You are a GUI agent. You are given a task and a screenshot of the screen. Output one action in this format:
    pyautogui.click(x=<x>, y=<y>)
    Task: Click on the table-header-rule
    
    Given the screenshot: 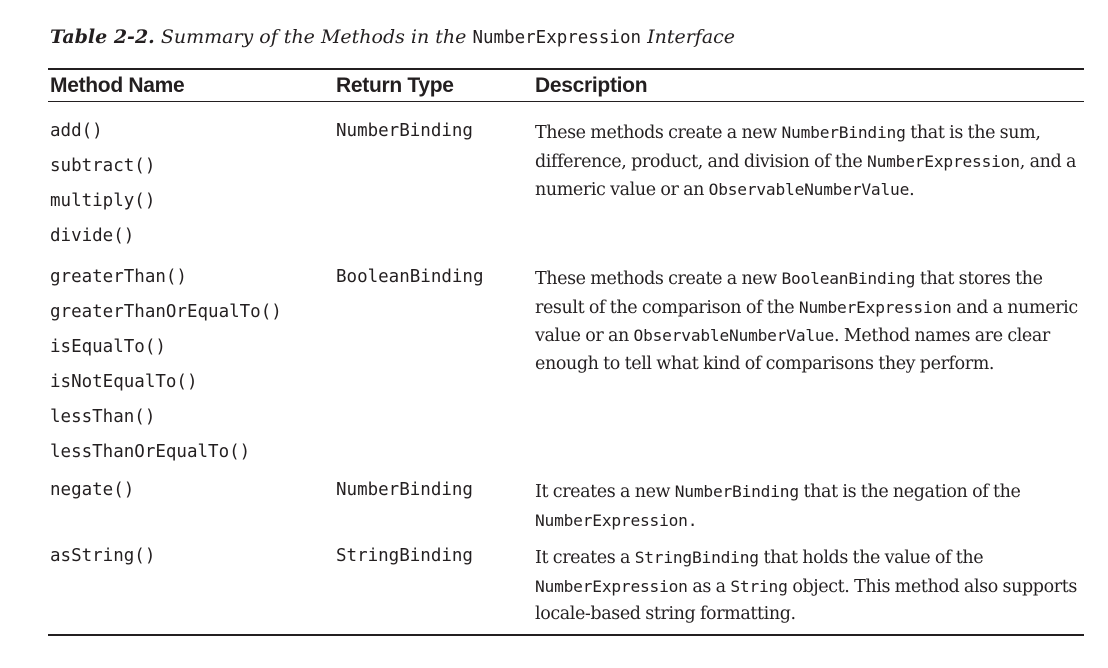 What is the action you would take?
    pyautogui.click(x=566, y=101)
    